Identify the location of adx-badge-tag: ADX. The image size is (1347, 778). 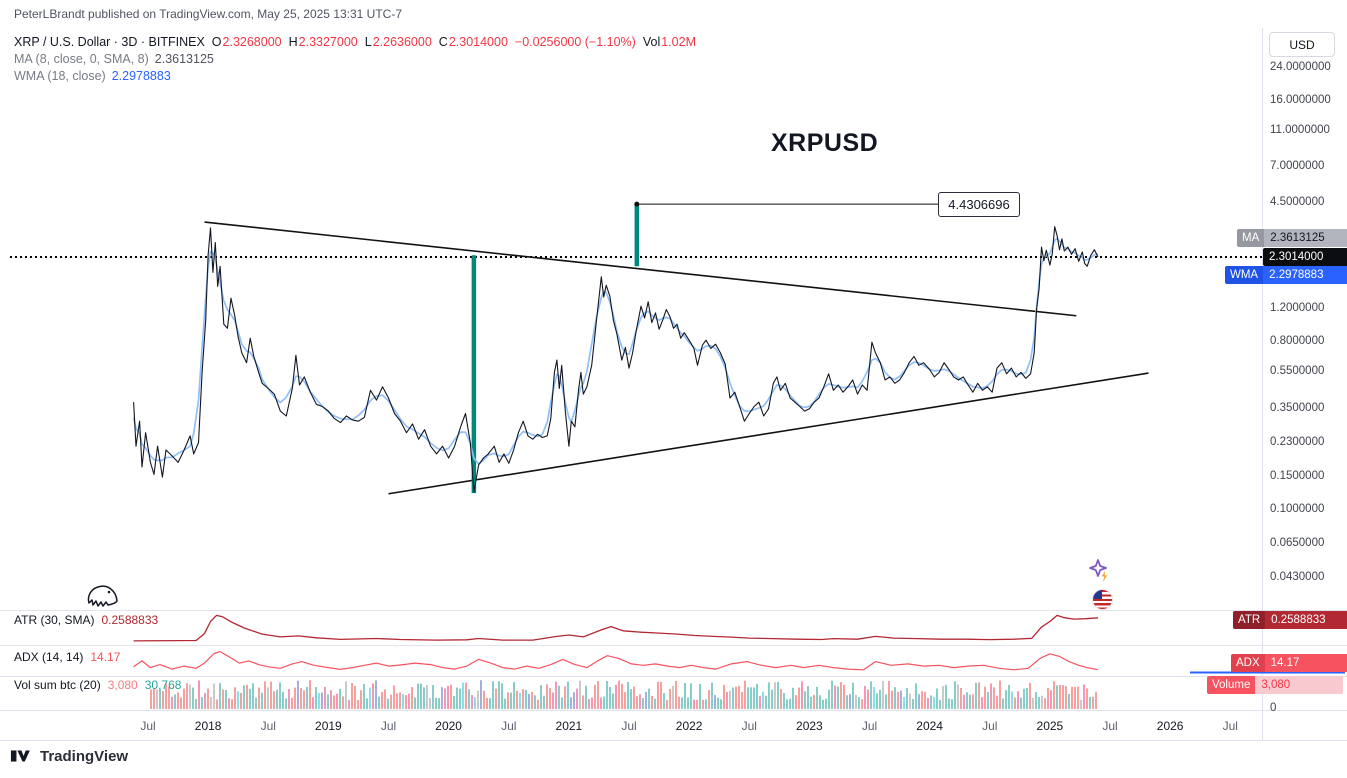
(1248, 663).